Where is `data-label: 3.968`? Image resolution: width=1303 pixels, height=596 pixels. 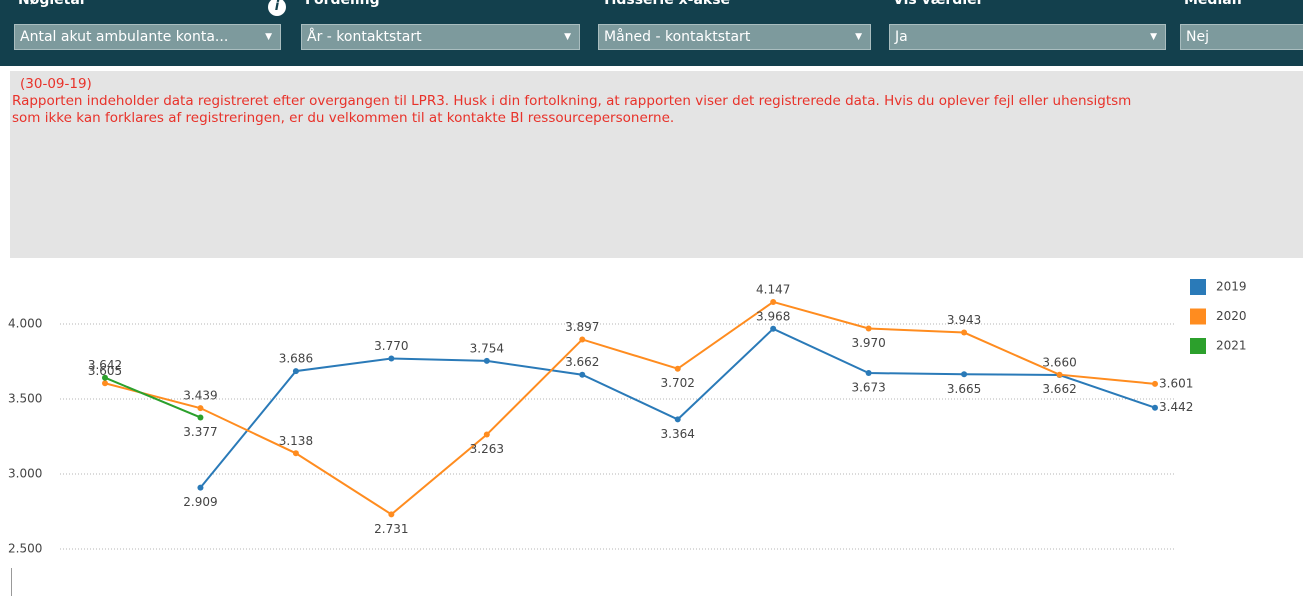 data-label: 3.968 is located at coordinates (773, 316).